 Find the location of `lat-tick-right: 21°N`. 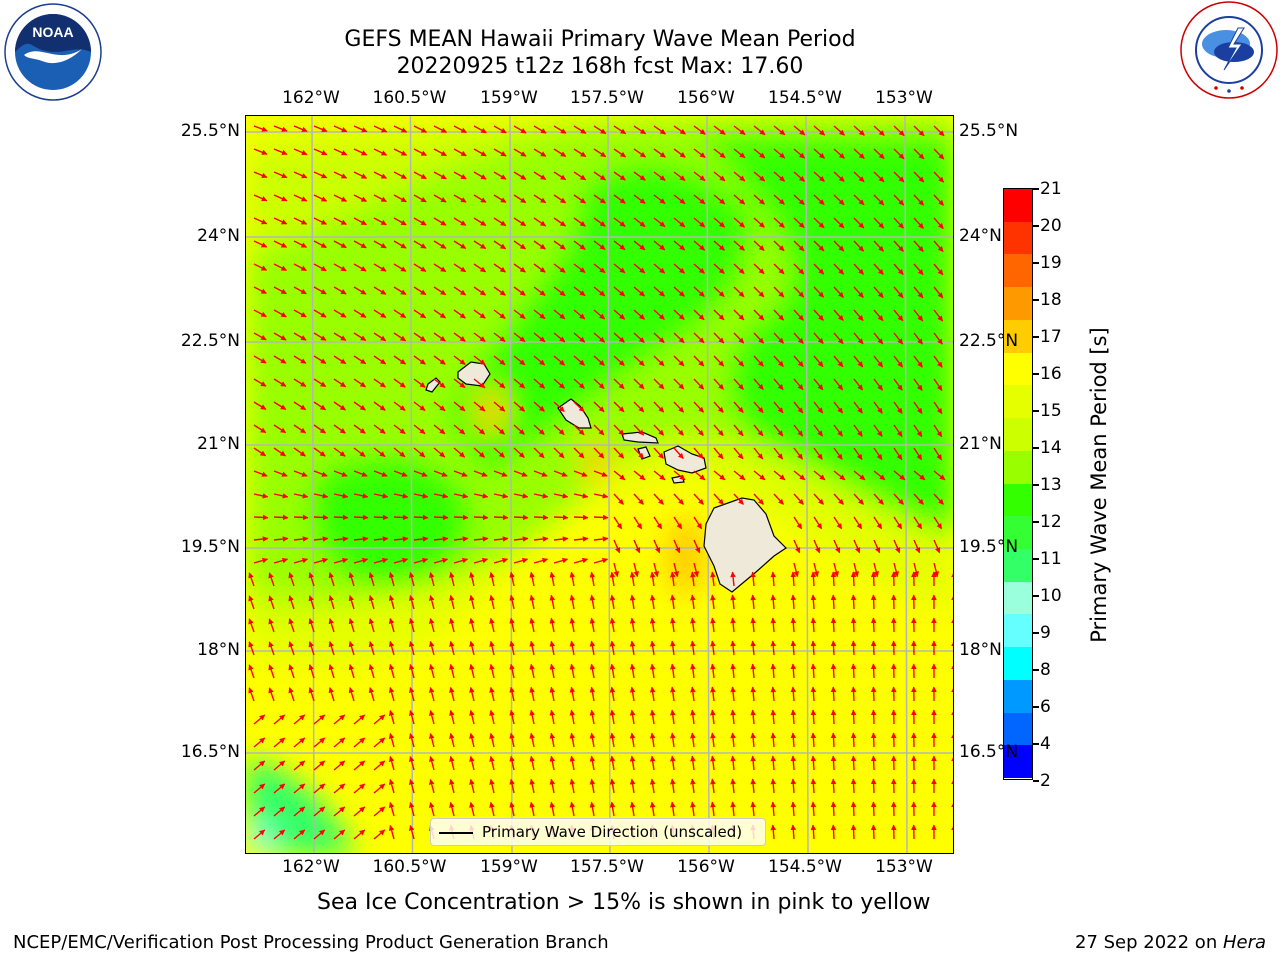

lat-tick-right: 21°N is located at coordinates (980, 444).